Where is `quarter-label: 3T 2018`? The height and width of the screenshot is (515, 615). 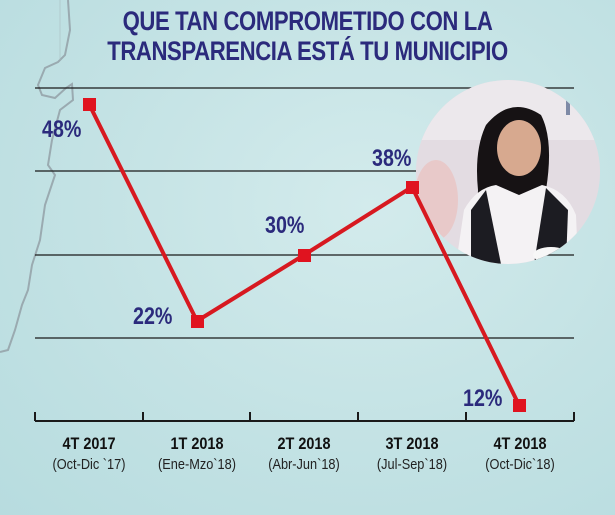 quarter-label: 3T 2018 is located at coordinates (412, 443).